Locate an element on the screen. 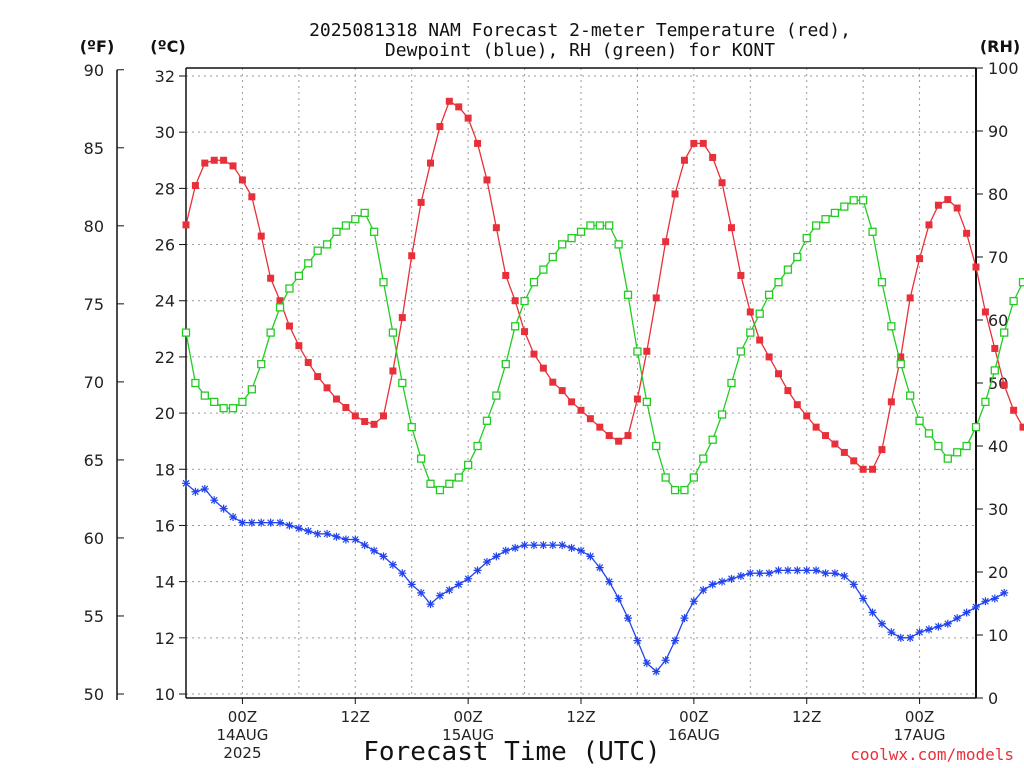 Image resolution: width=1024 pixels, height=768 pixels. source-credit: coolwx.com/models is located at coordinates (932, 754).